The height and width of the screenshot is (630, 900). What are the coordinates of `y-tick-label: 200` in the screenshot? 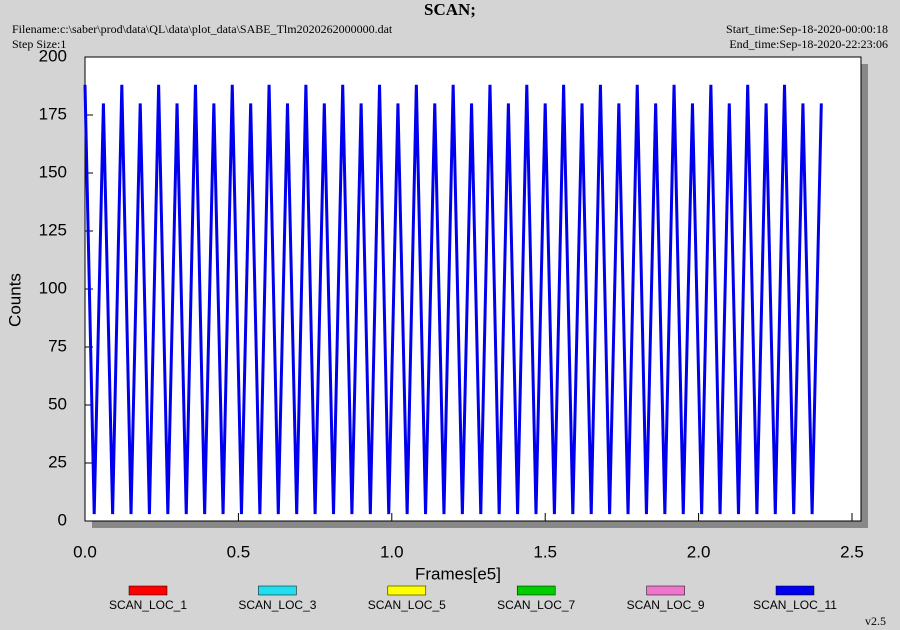 It's located at (53, 55).